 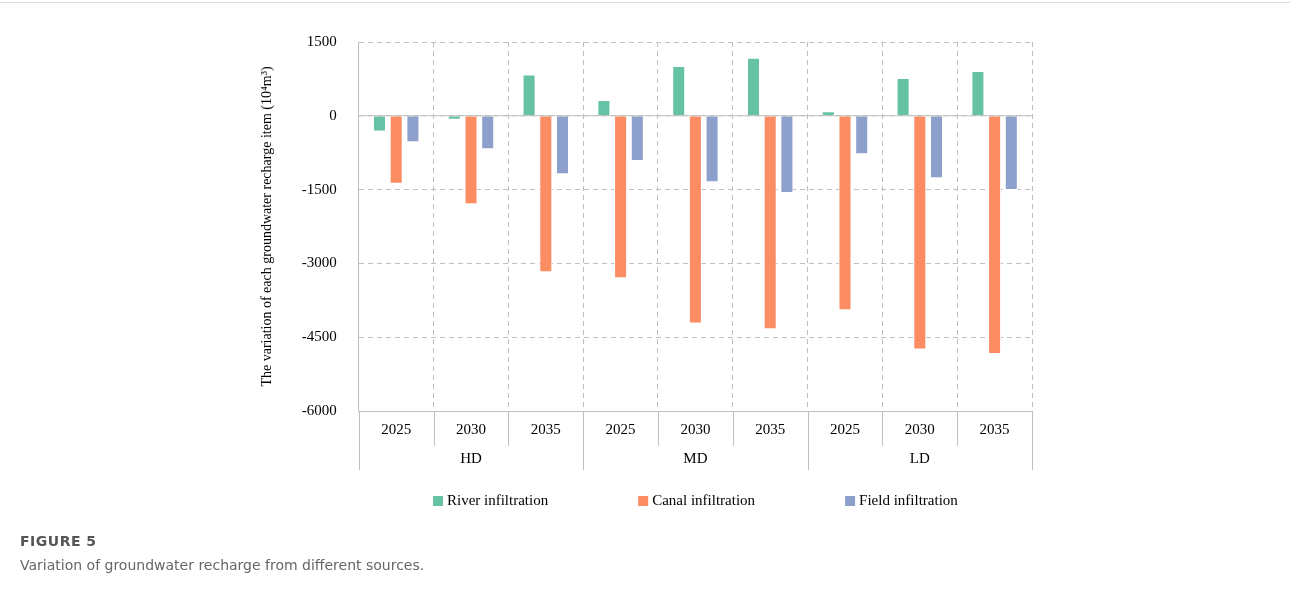 I want to click on y-tick-label: -4500, so click(x=319, y=336).